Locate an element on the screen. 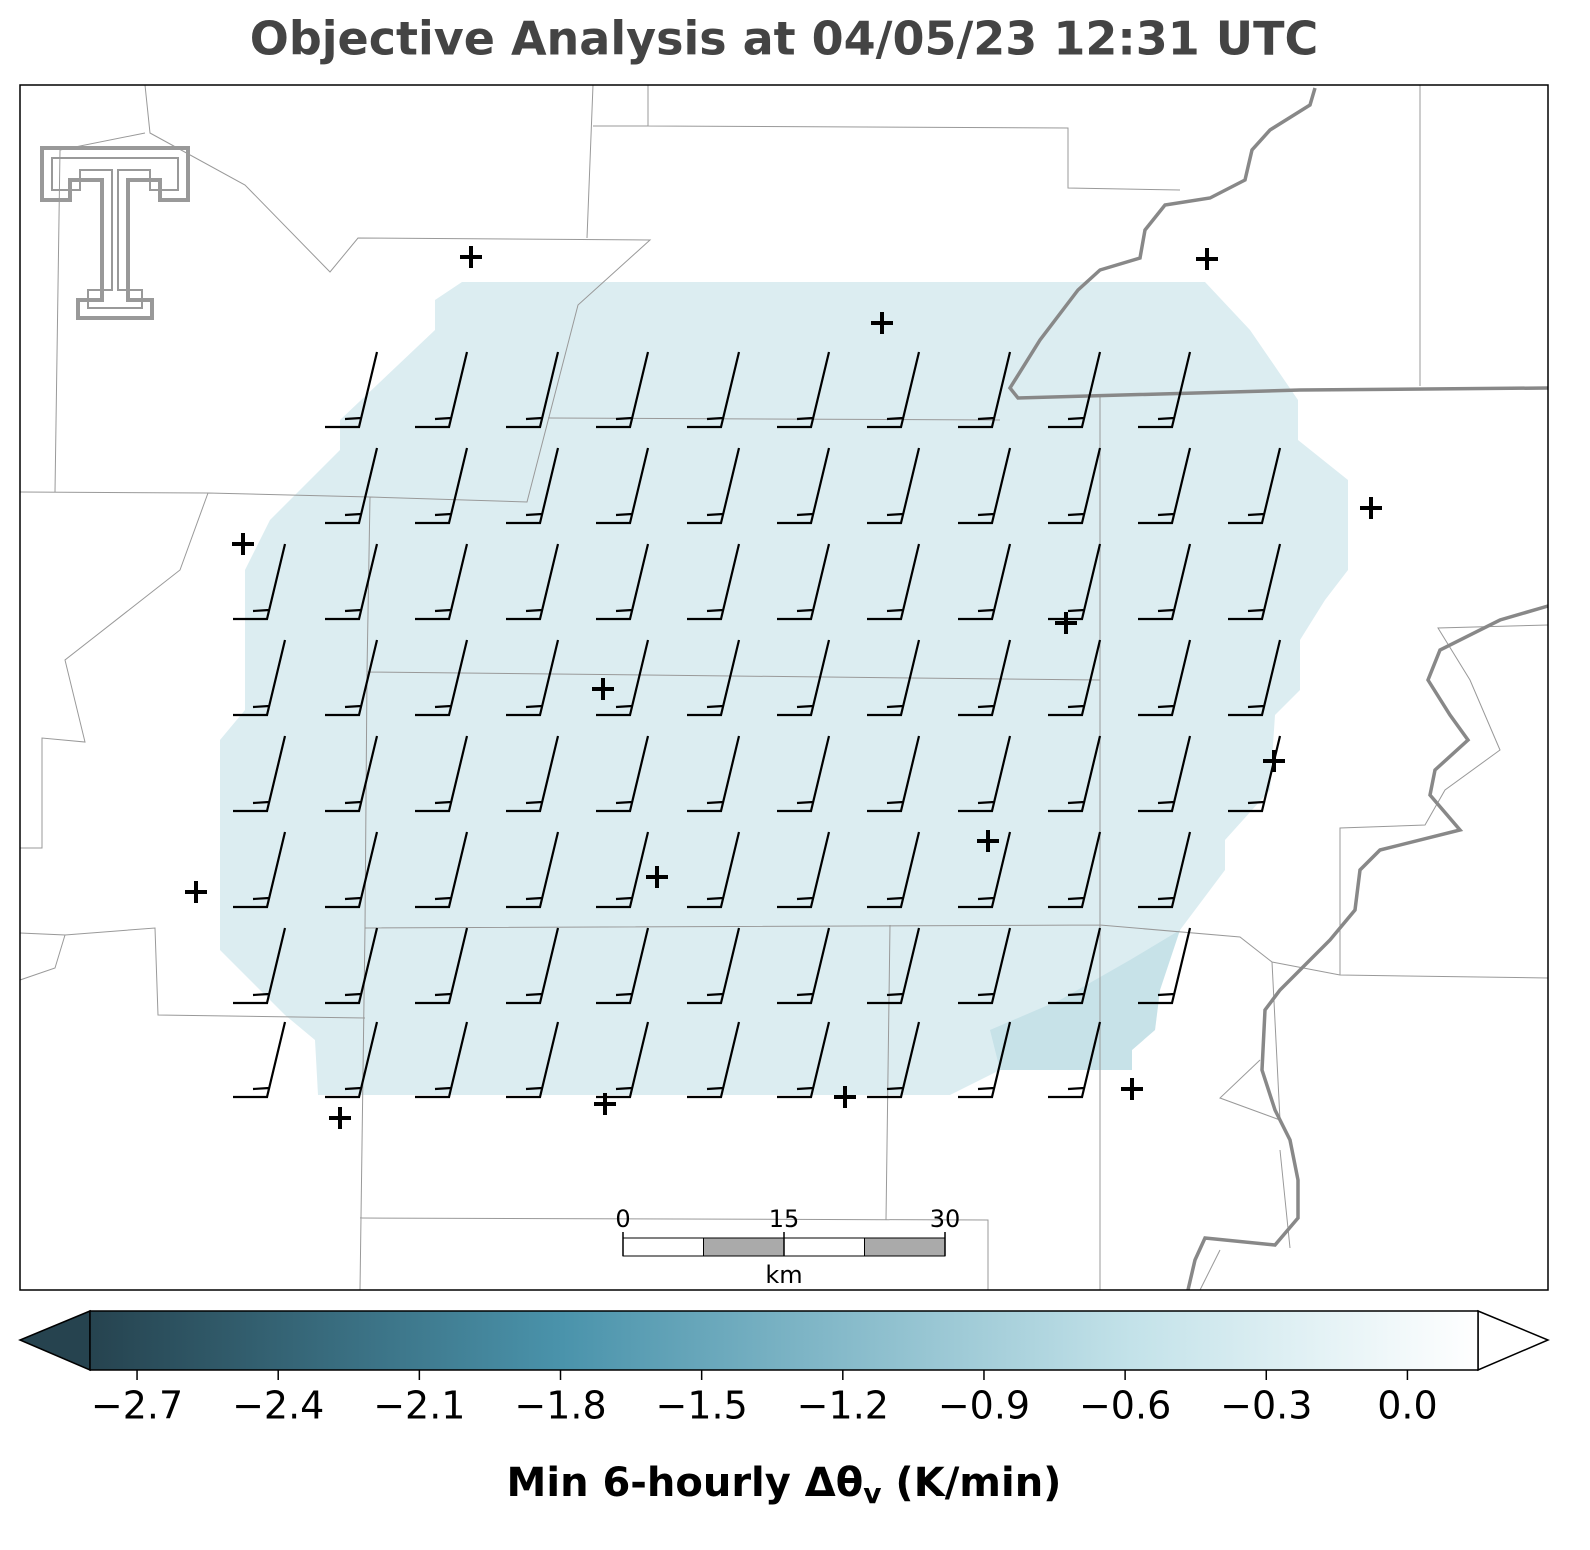  label-sub: v is located at coordinates (872, 1493).